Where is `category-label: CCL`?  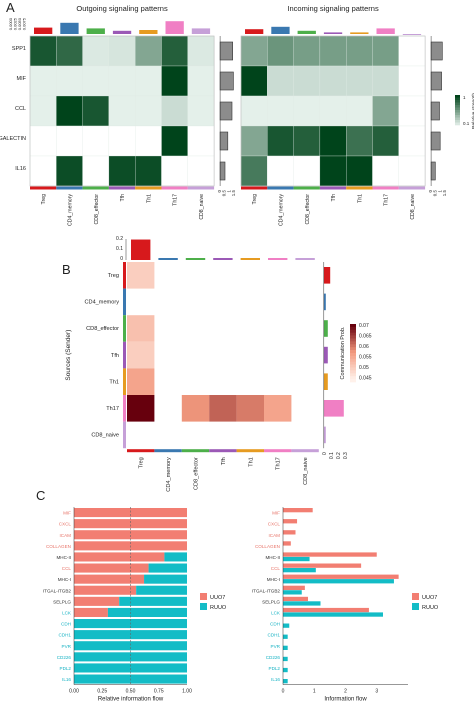
category-label: CCL is located at coordinates (276, 568).